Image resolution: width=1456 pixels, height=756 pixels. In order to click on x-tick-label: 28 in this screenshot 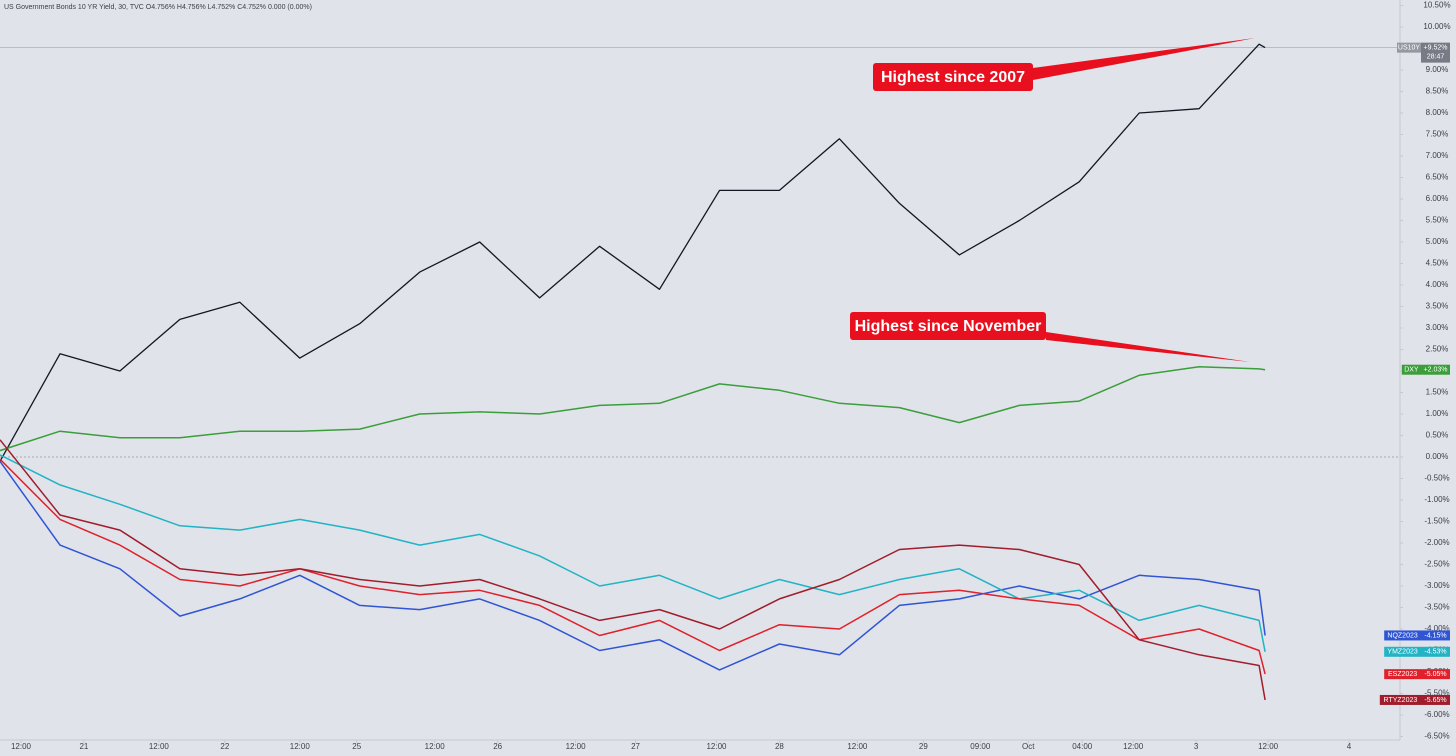, I will do `click(779, 746)`.